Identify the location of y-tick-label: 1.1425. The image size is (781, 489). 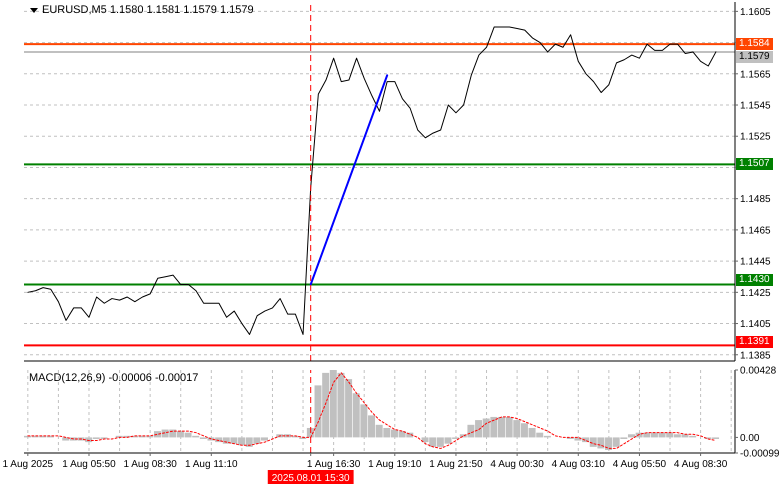
(756, 293).